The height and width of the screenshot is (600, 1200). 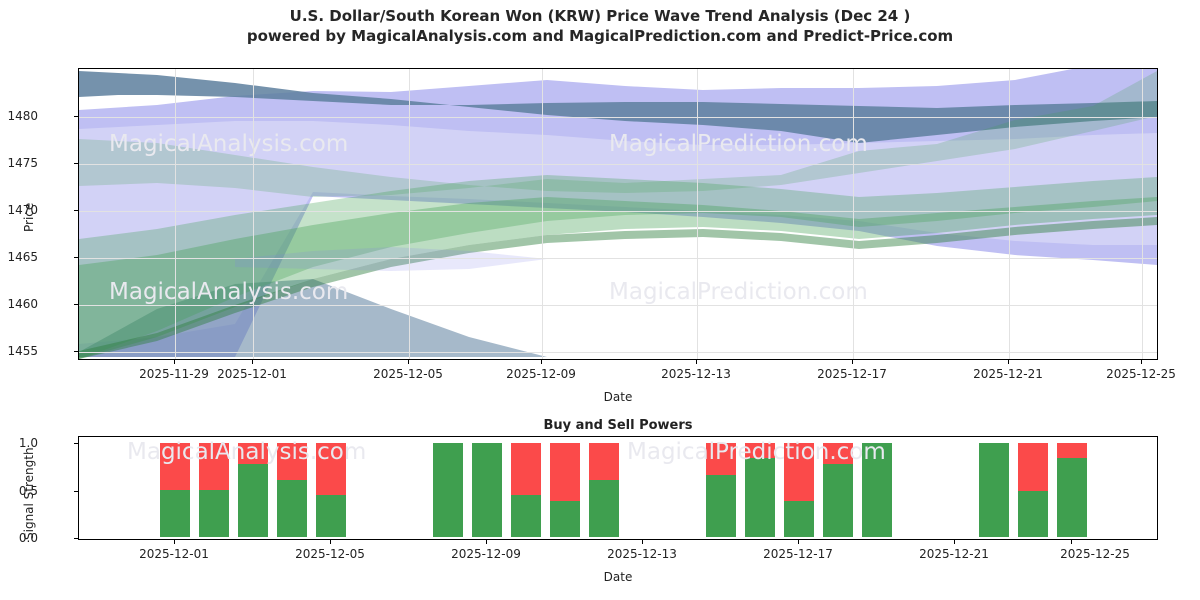 I want to click on dark-overlap-band, so click(x=618, y=107).